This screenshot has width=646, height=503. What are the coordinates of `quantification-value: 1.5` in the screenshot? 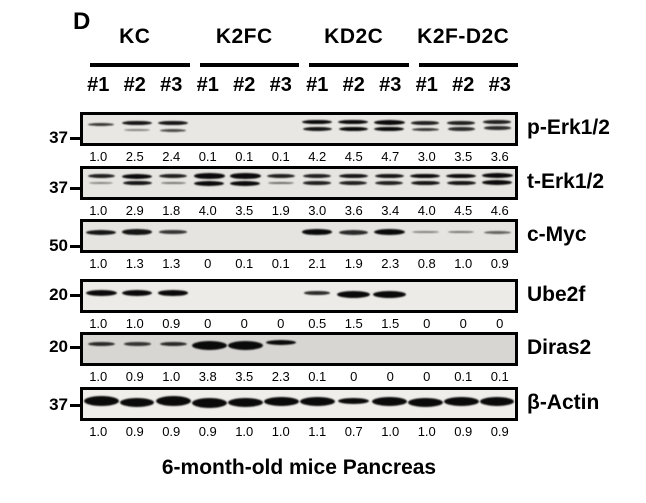 It's located at (353, 323).